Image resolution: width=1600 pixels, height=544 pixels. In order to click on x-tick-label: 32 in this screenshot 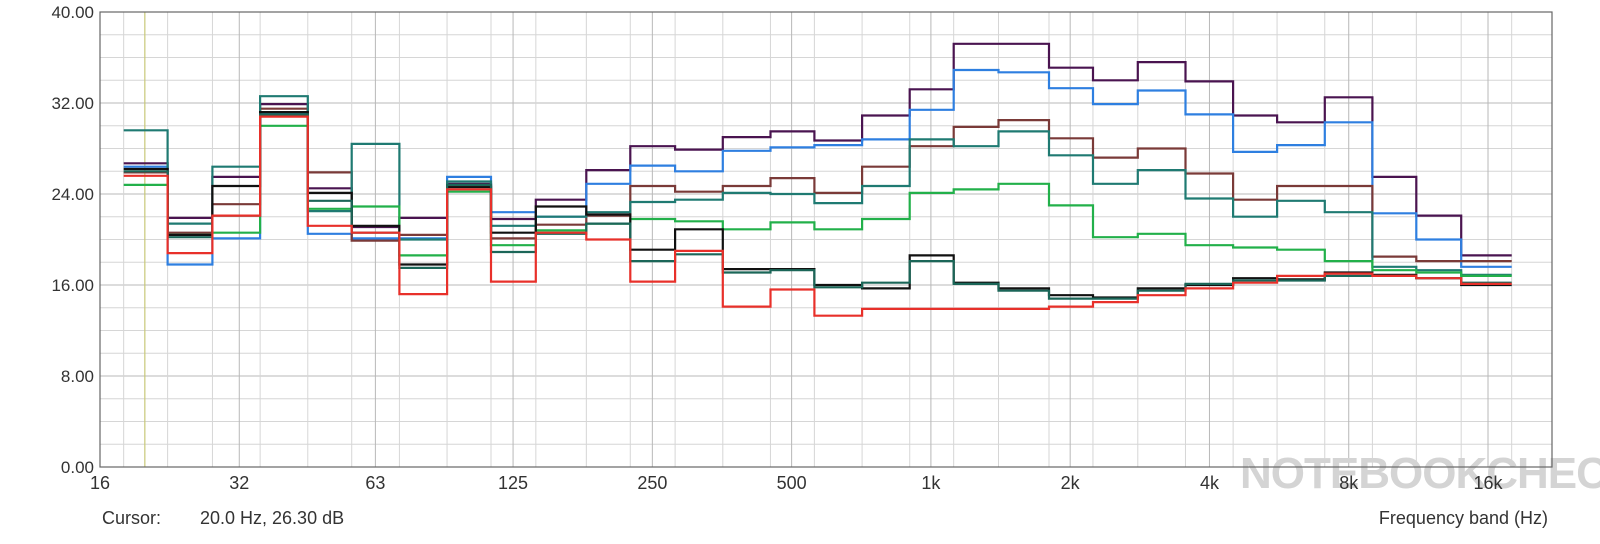, I will do `click(239, 483)`.